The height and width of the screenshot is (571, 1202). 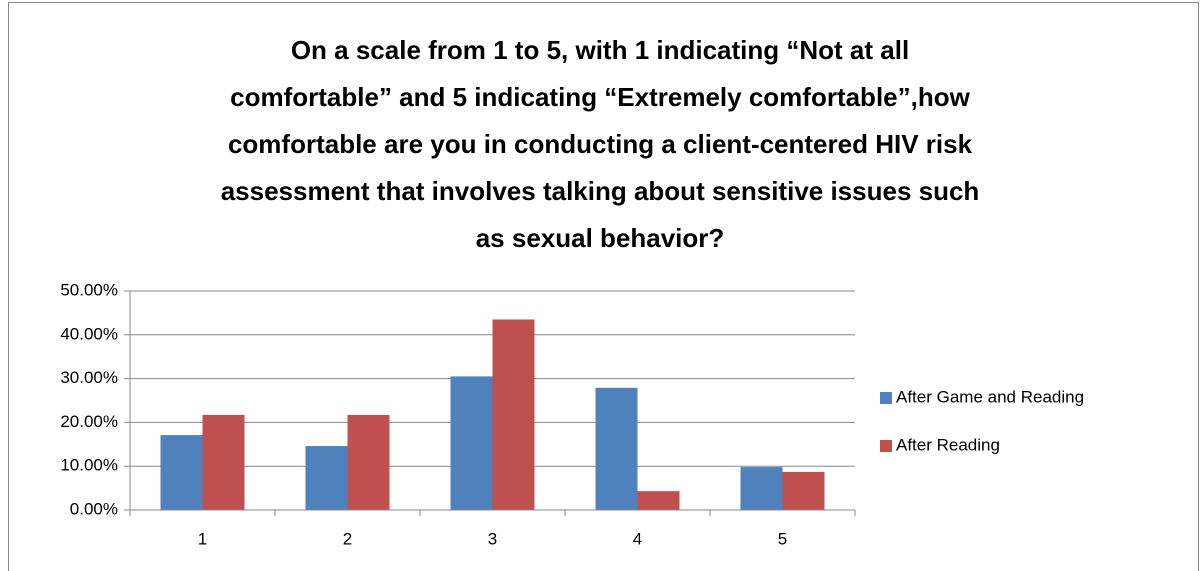 What do you see at coordinates (990, 396) in the screenshot?
I see `legend-label: After Game and Reading` at bounding box center [990, 396].